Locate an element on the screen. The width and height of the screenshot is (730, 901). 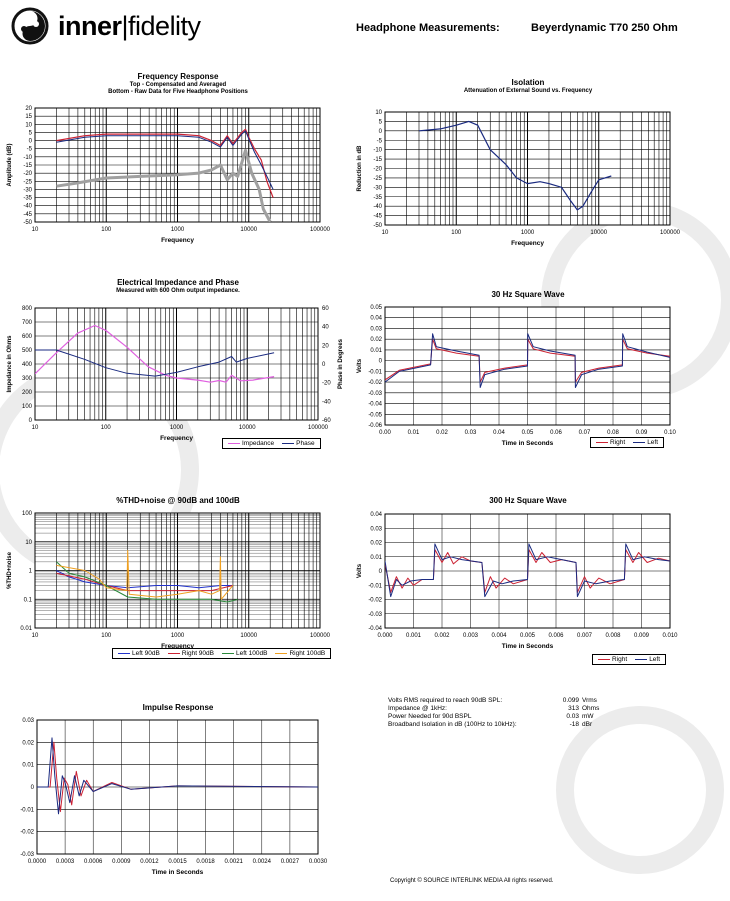
y-tick-label: 200 is located at coordinates (27, 393).